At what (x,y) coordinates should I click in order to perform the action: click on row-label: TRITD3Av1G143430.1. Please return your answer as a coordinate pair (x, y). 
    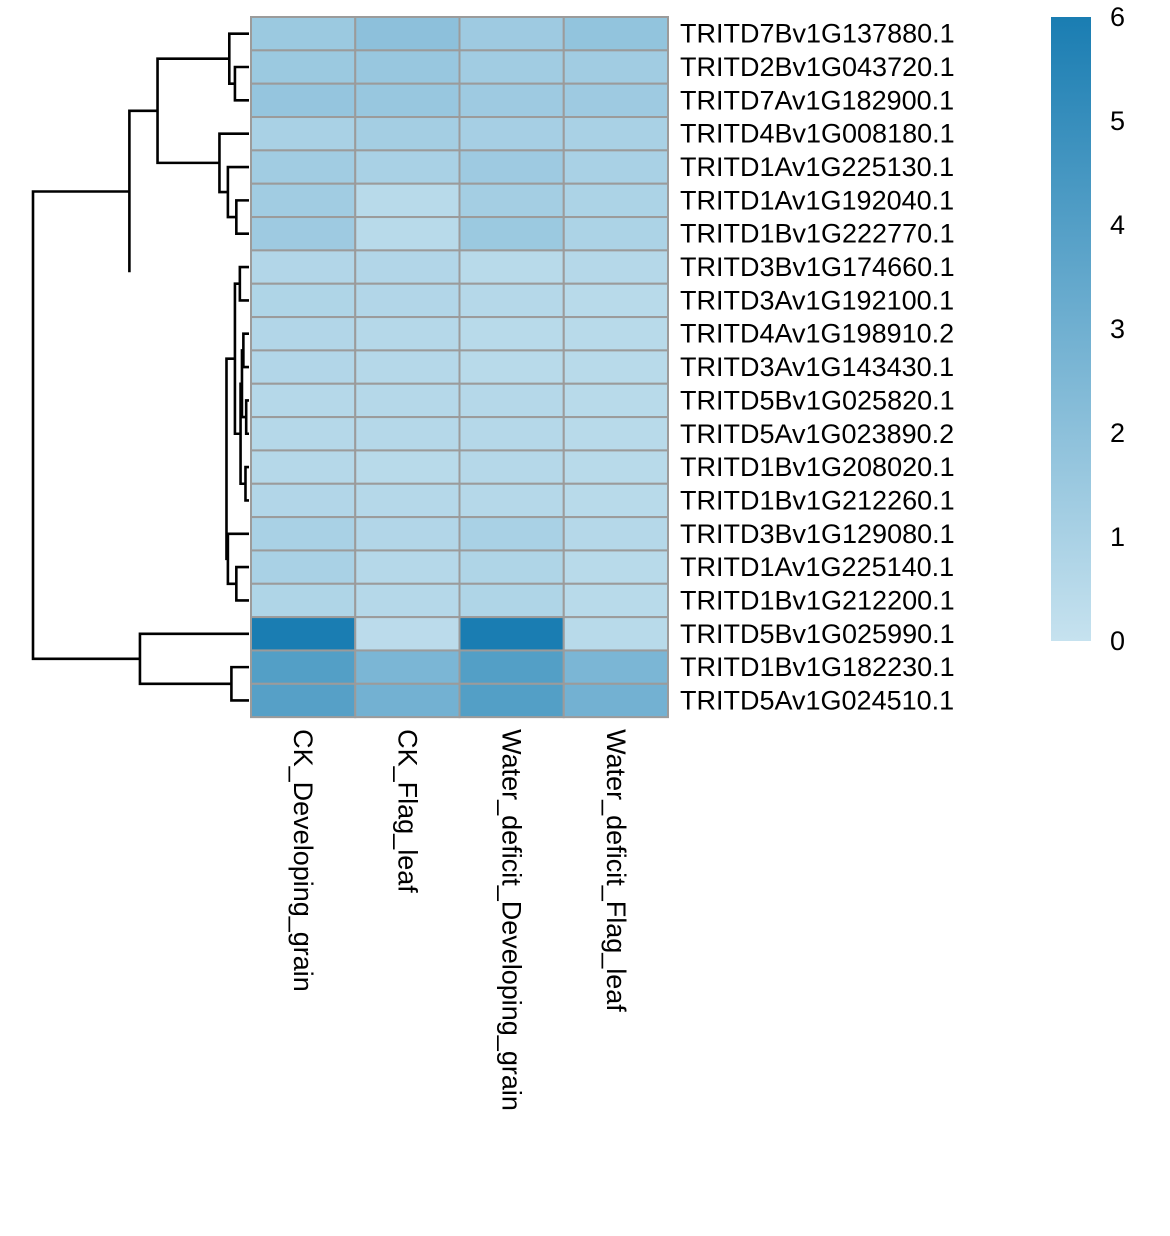
    Looking at the image, I should click on (817, 367).